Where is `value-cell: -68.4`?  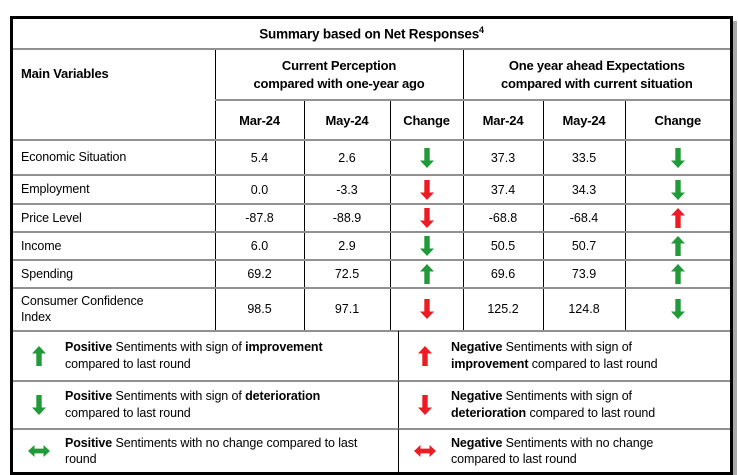
value-cell: -68.4 is located at coordinates (583, 217).